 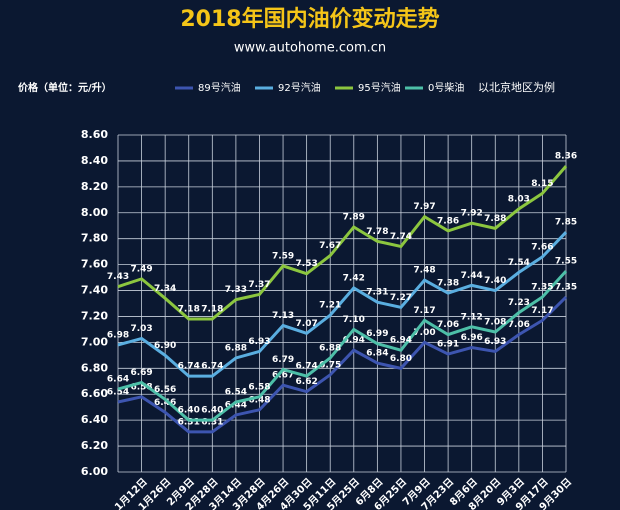 I want to click on y-tick-label: 6.00, so click(x=94, y=471).